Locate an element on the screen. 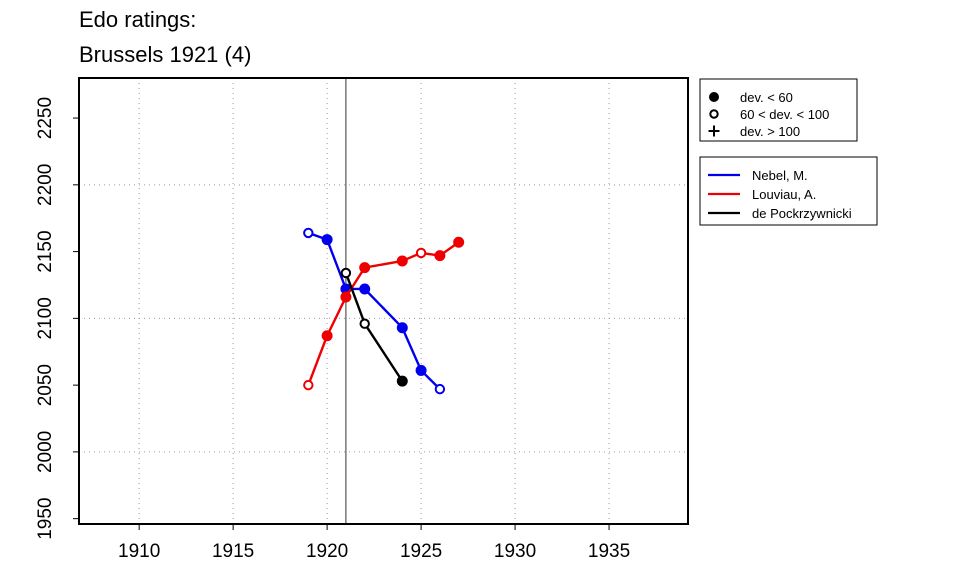 Image resolution: width=960 pixels, height=576 pixels. y-axis: 1950 2000 2050 2100 2150 2200 2250 is located at coordinates (57, 318).